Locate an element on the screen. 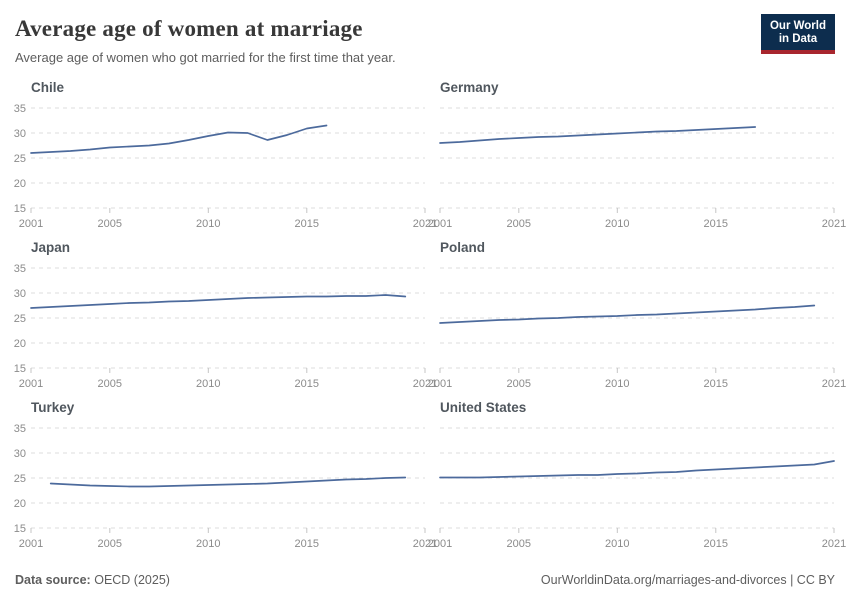 This screenshot has width=850, height=600. data-source-value: OECD (2025) is located at coordinates (132, 580).